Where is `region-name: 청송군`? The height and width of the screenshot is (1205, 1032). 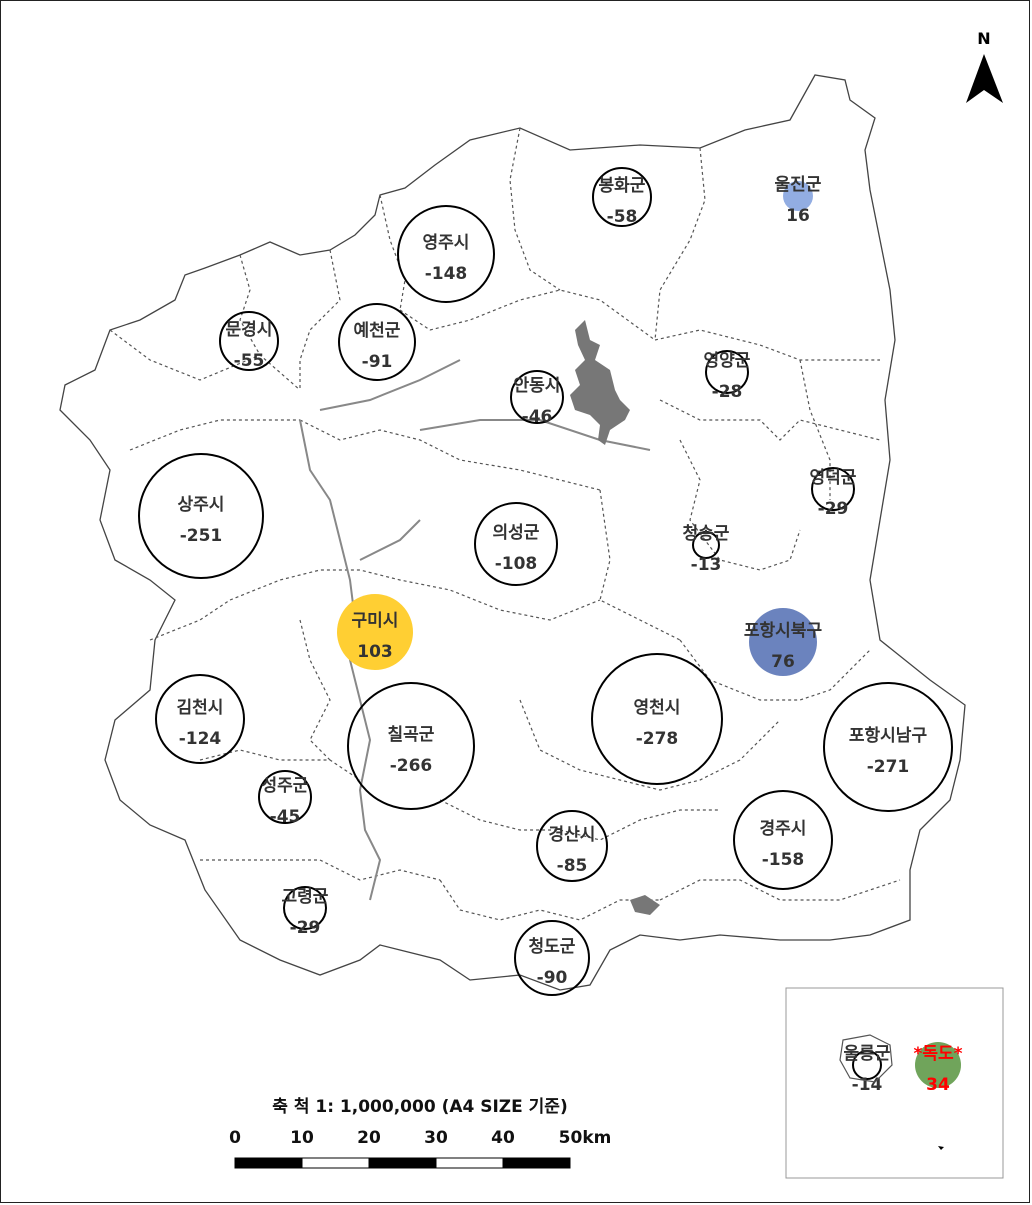
region-name: 청송군 is located at coordinates (706, 533).